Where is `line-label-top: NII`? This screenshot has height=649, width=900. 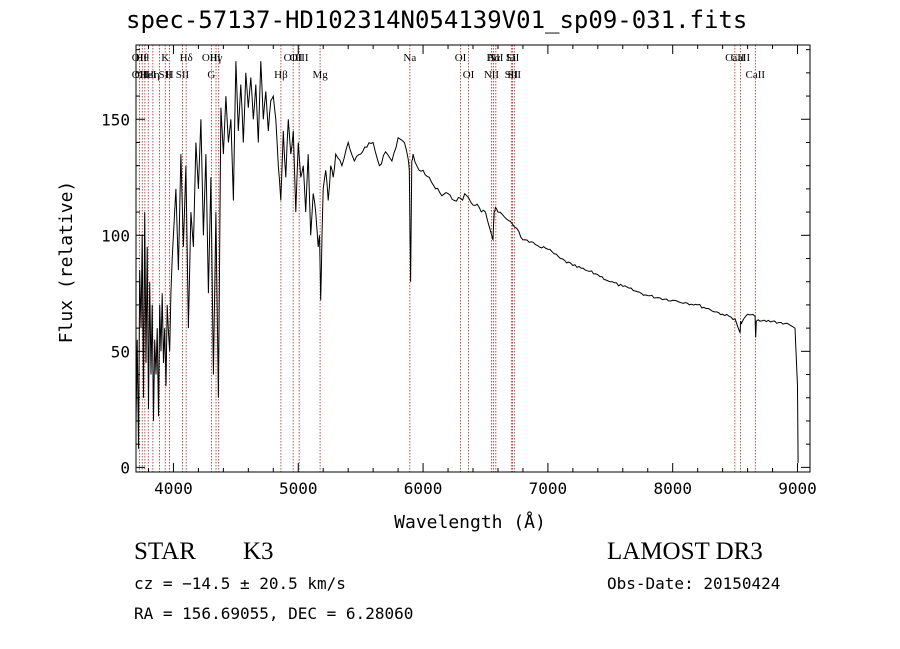
line-label-top: NII is located at coordinates (496, 58).